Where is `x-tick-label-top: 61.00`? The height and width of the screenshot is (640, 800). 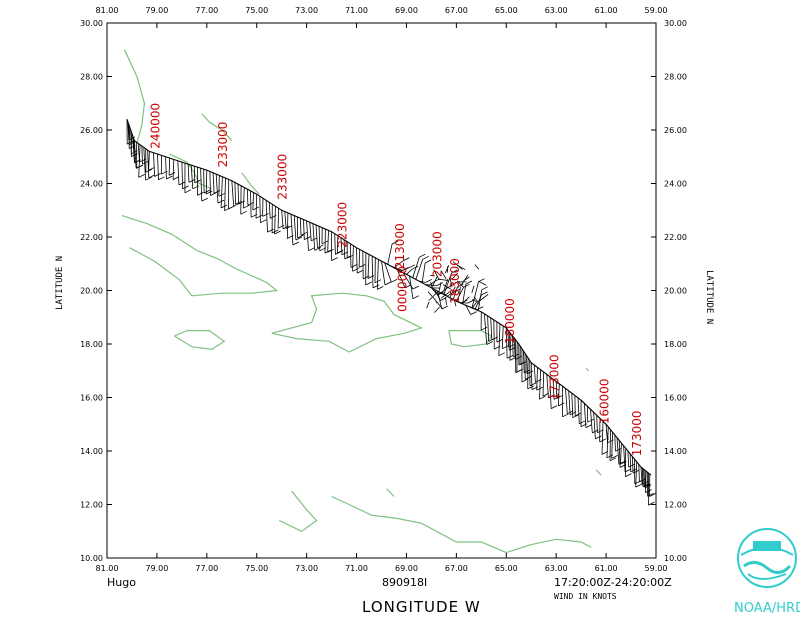 x-tick-label-top: 61.00 is located at coordinates (606, 10).